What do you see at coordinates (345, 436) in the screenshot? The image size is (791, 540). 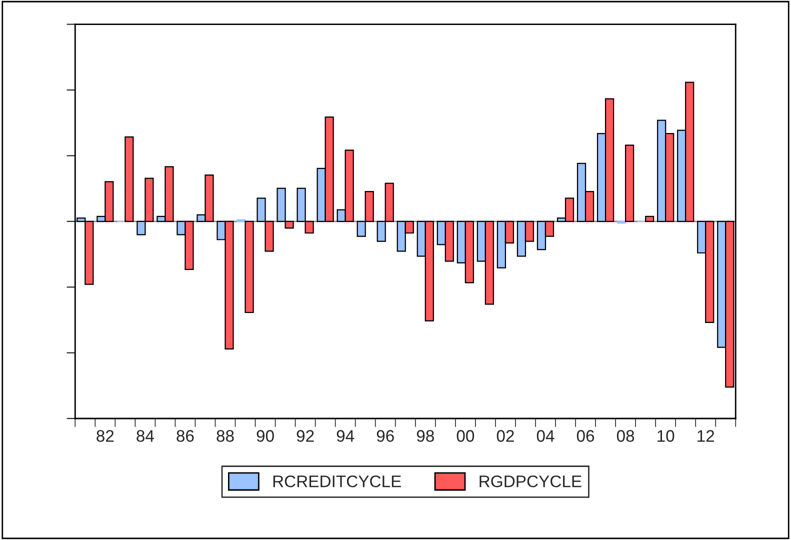 I see `x-tick-label: 94` at bounding box center [345, 436].